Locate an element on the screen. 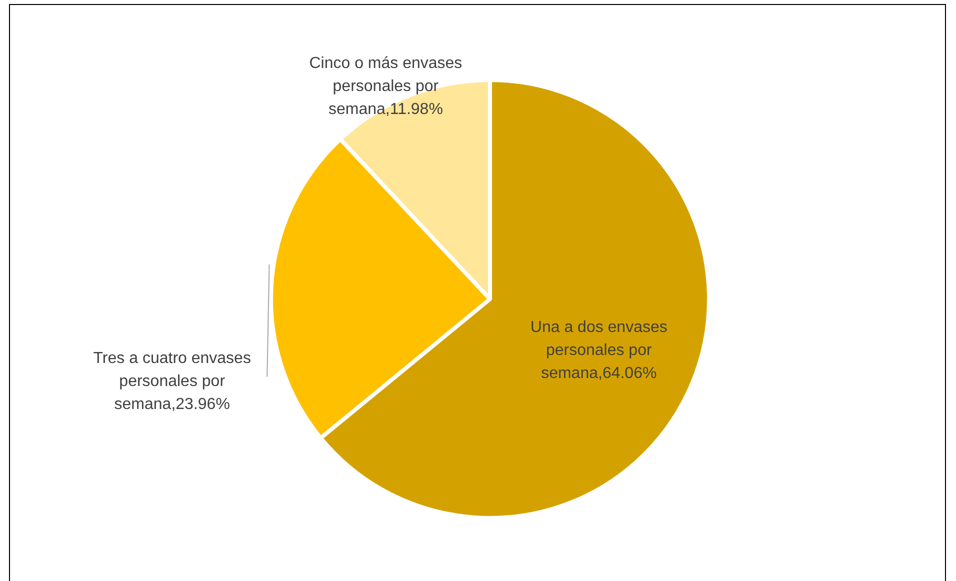 The width and height of the screenshot is (956, 581). slice-label: Una a dos envases personales por semana,64.06% is located at coordinates (599, 350).